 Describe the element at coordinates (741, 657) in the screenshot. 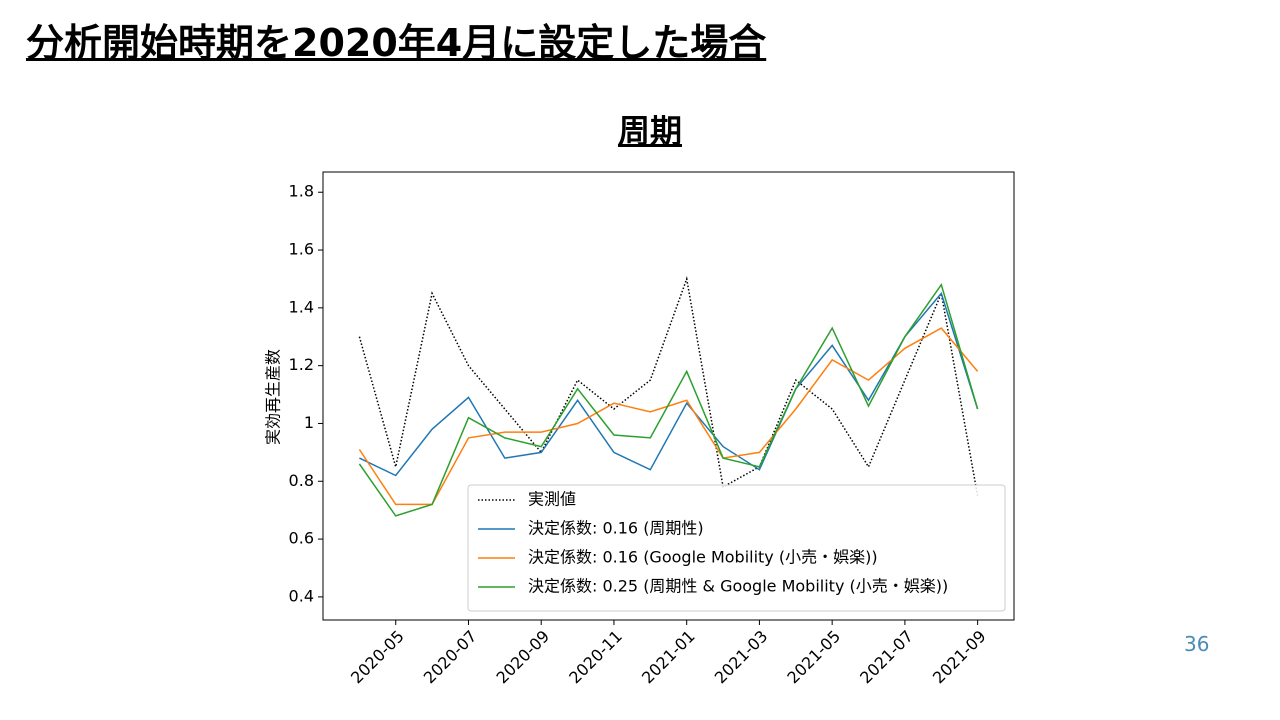

I see `x-tick-label: 2021-03` at that location.